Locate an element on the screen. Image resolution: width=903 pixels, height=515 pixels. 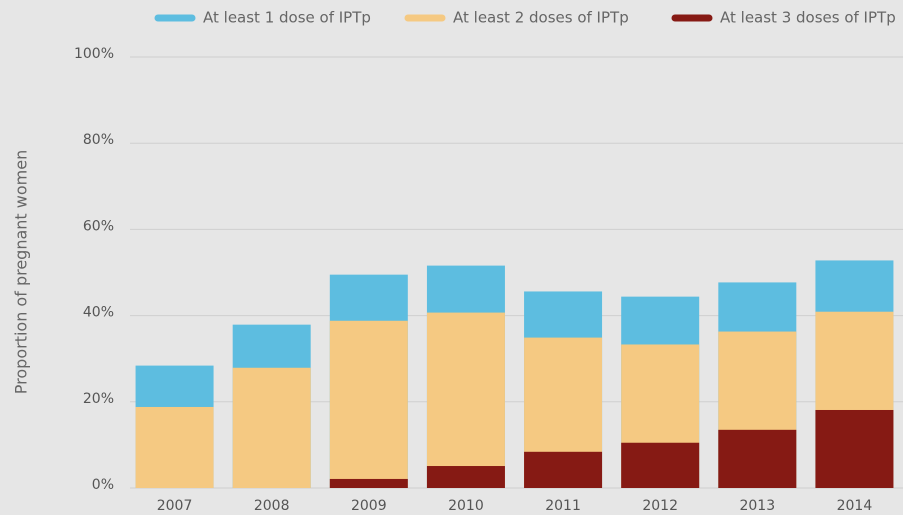
legend-label: At least 3 doses of IPTp is located at coordinates (808, 18).